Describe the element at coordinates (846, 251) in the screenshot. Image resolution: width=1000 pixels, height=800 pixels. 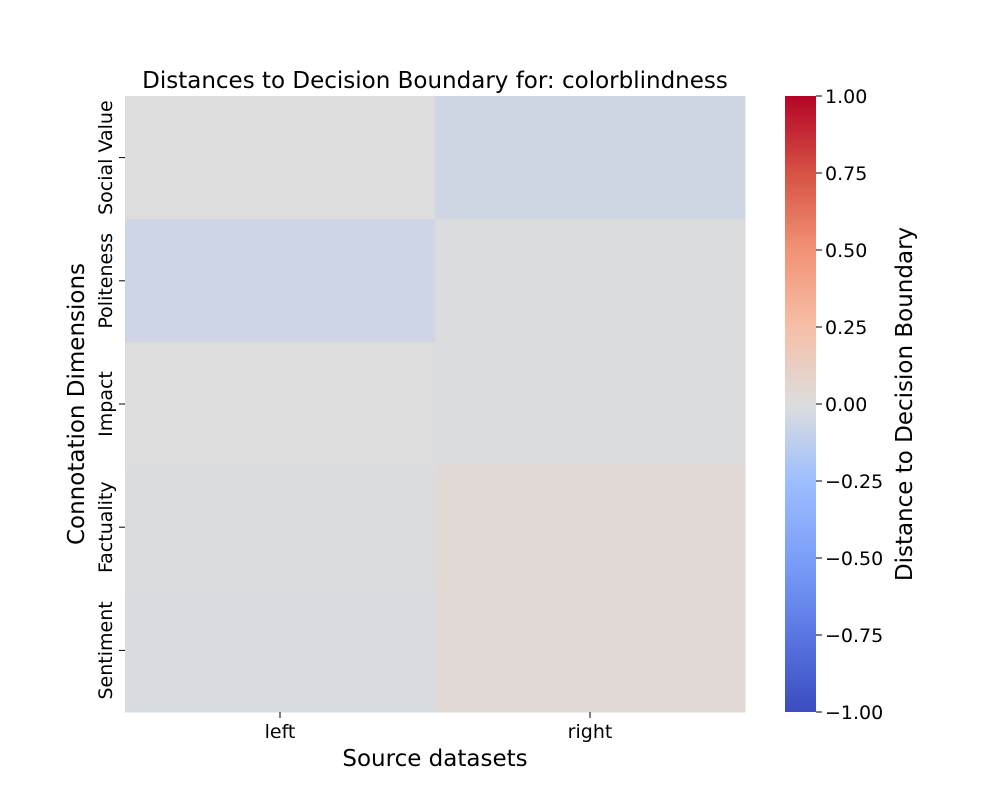
I see `colorbar-tick-label: 0.50` at that location.